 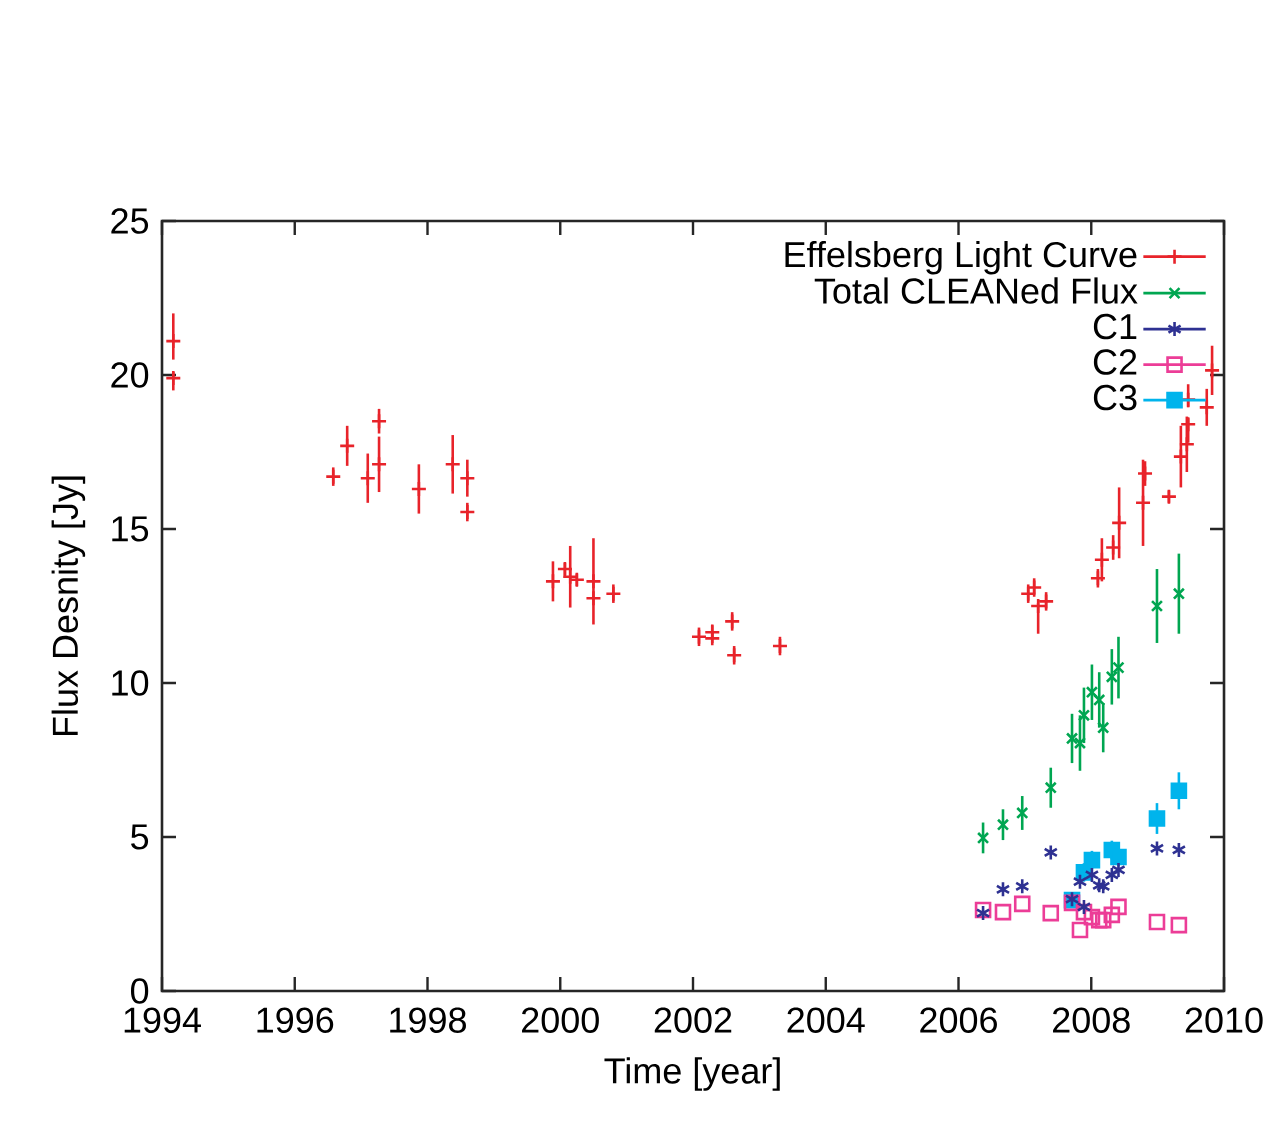 I want to click on legend-label: C2, so click(x=1115, y=362).